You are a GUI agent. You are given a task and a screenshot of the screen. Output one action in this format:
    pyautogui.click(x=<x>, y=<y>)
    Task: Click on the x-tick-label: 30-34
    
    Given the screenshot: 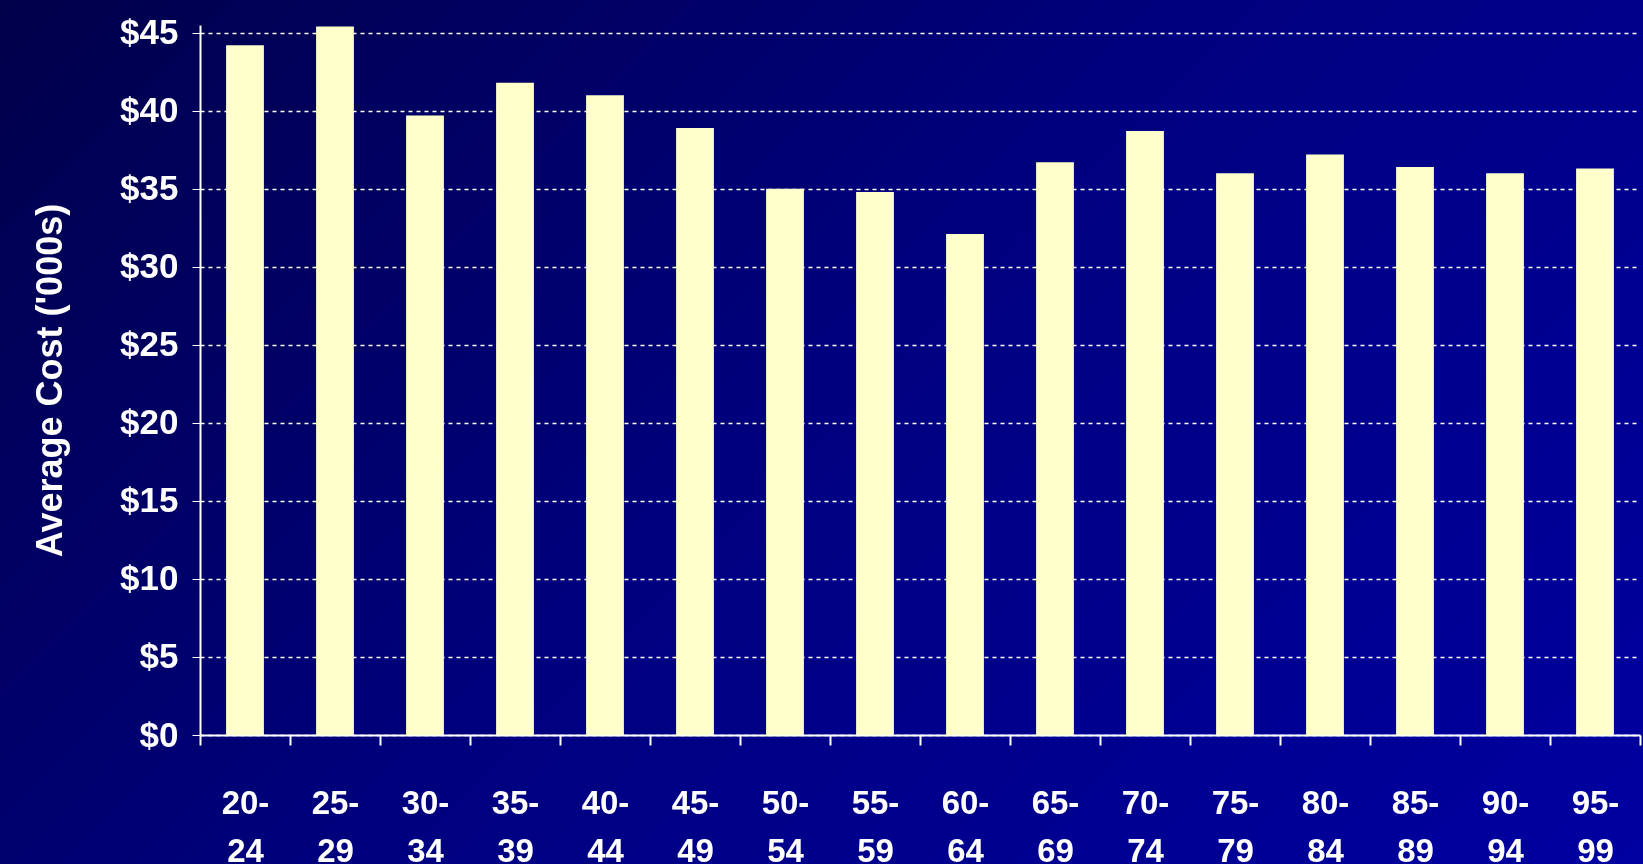 What is the action you would take?
    pyautogui.click(x=425, y=823)
    